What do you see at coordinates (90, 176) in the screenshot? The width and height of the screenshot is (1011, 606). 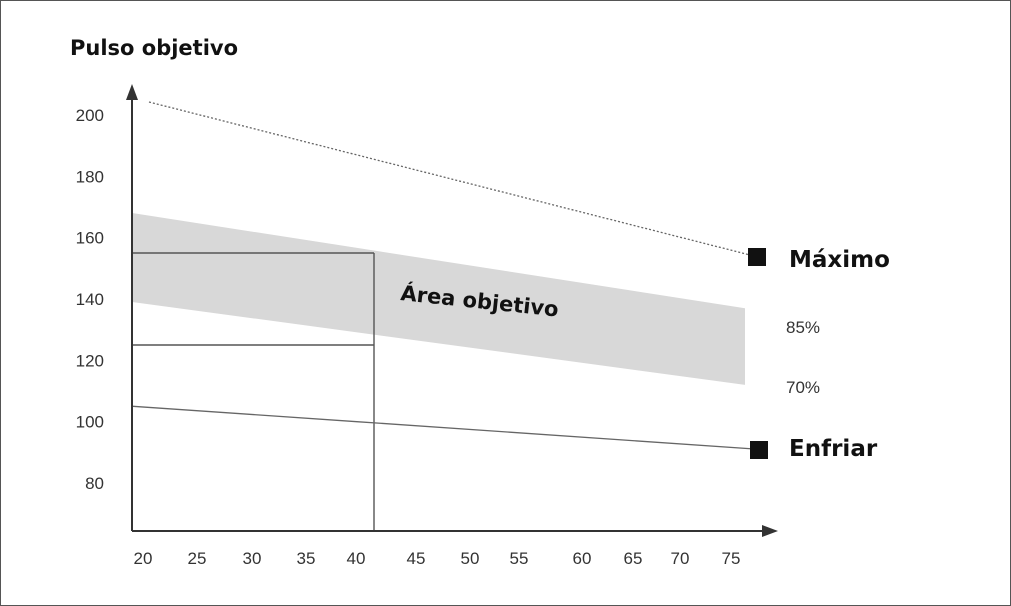 I see `y-tick-label: 180` at bounding box center [90, 176].